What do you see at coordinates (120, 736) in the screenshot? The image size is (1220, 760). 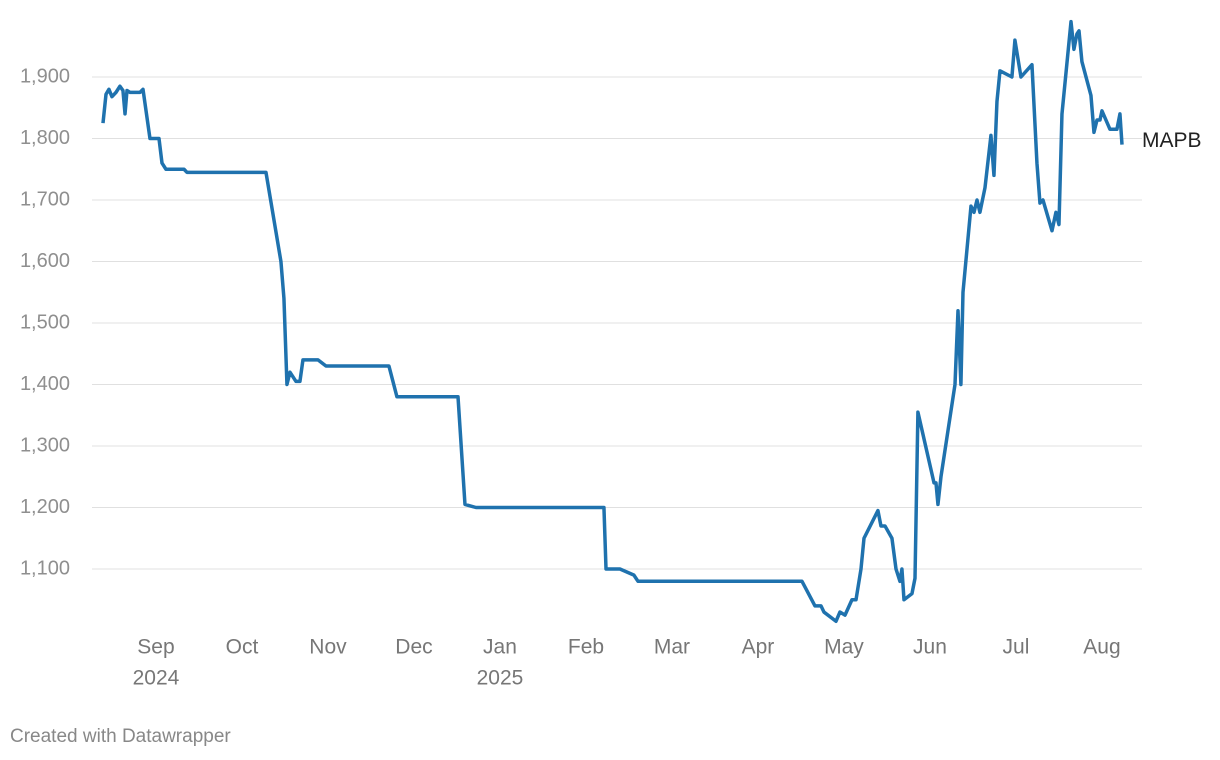 I see `credit: Created with Datawrapper` at bounding box center [120, 736].